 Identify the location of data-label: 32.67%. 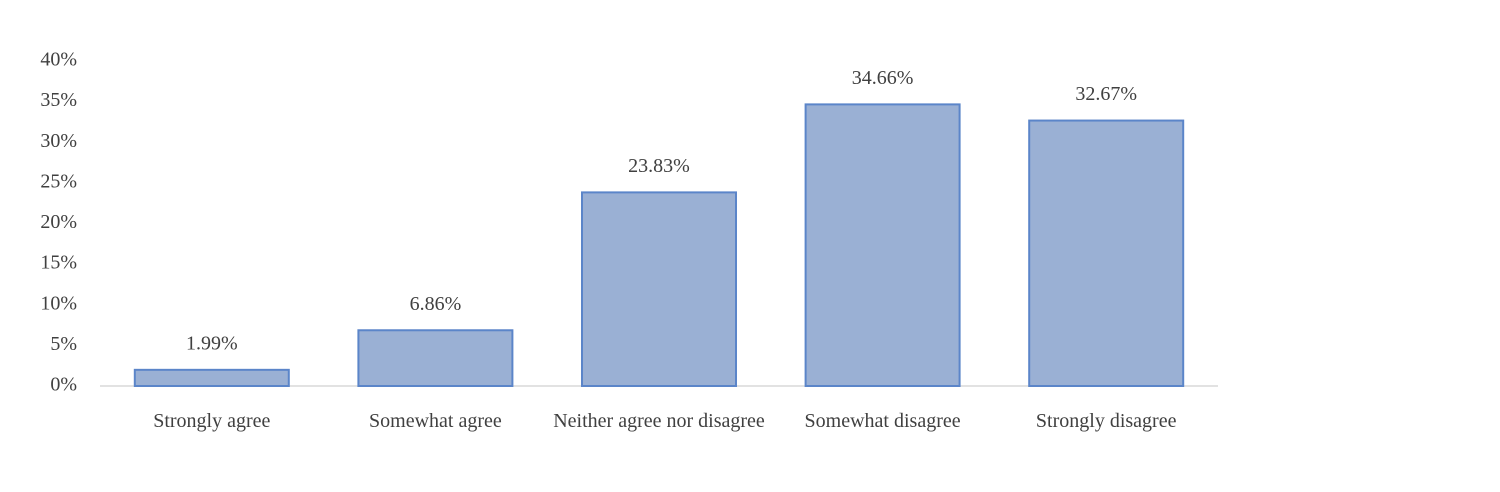
(1106, 94).